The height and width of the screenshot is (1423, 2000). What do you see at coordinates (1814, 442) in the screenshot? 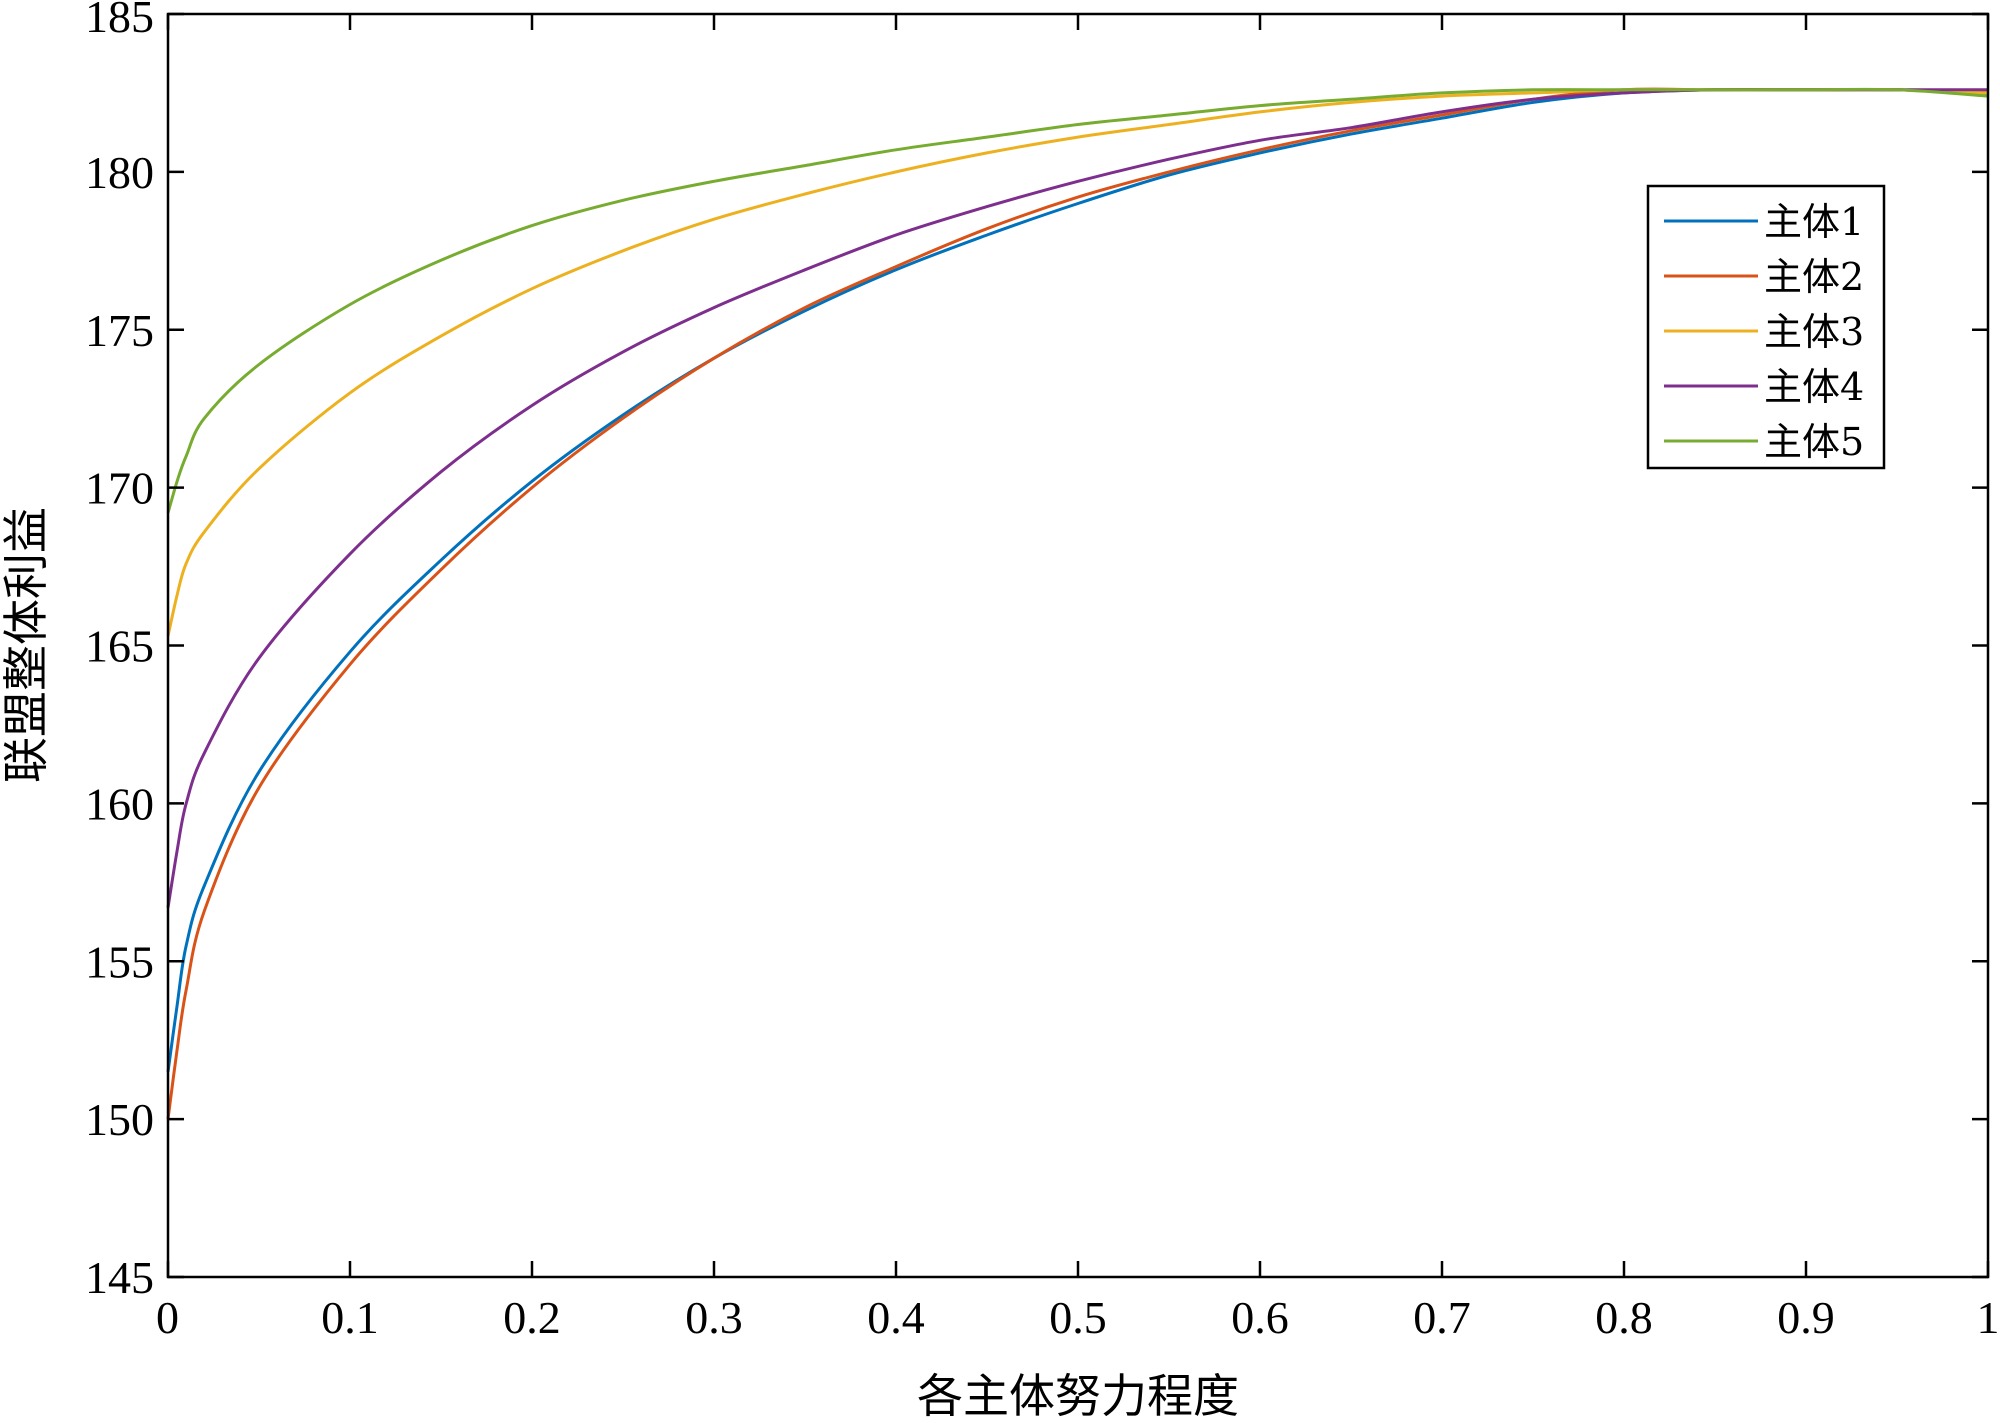
I see `legend-label-5: 主体5` at bounding box center [1814, 442].